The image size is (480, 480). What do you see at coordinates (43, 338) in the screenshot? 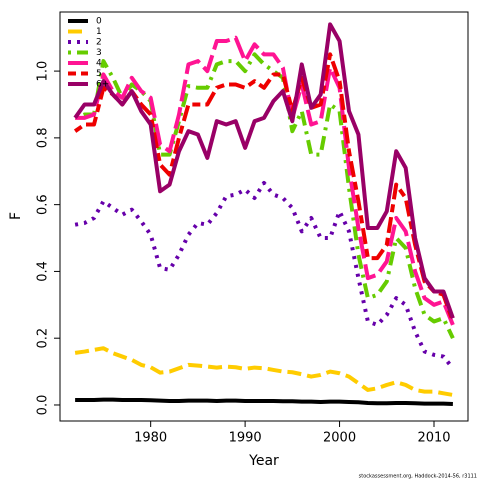
I see `y-tick-label: 0.2` at bounding box center [43, 338].